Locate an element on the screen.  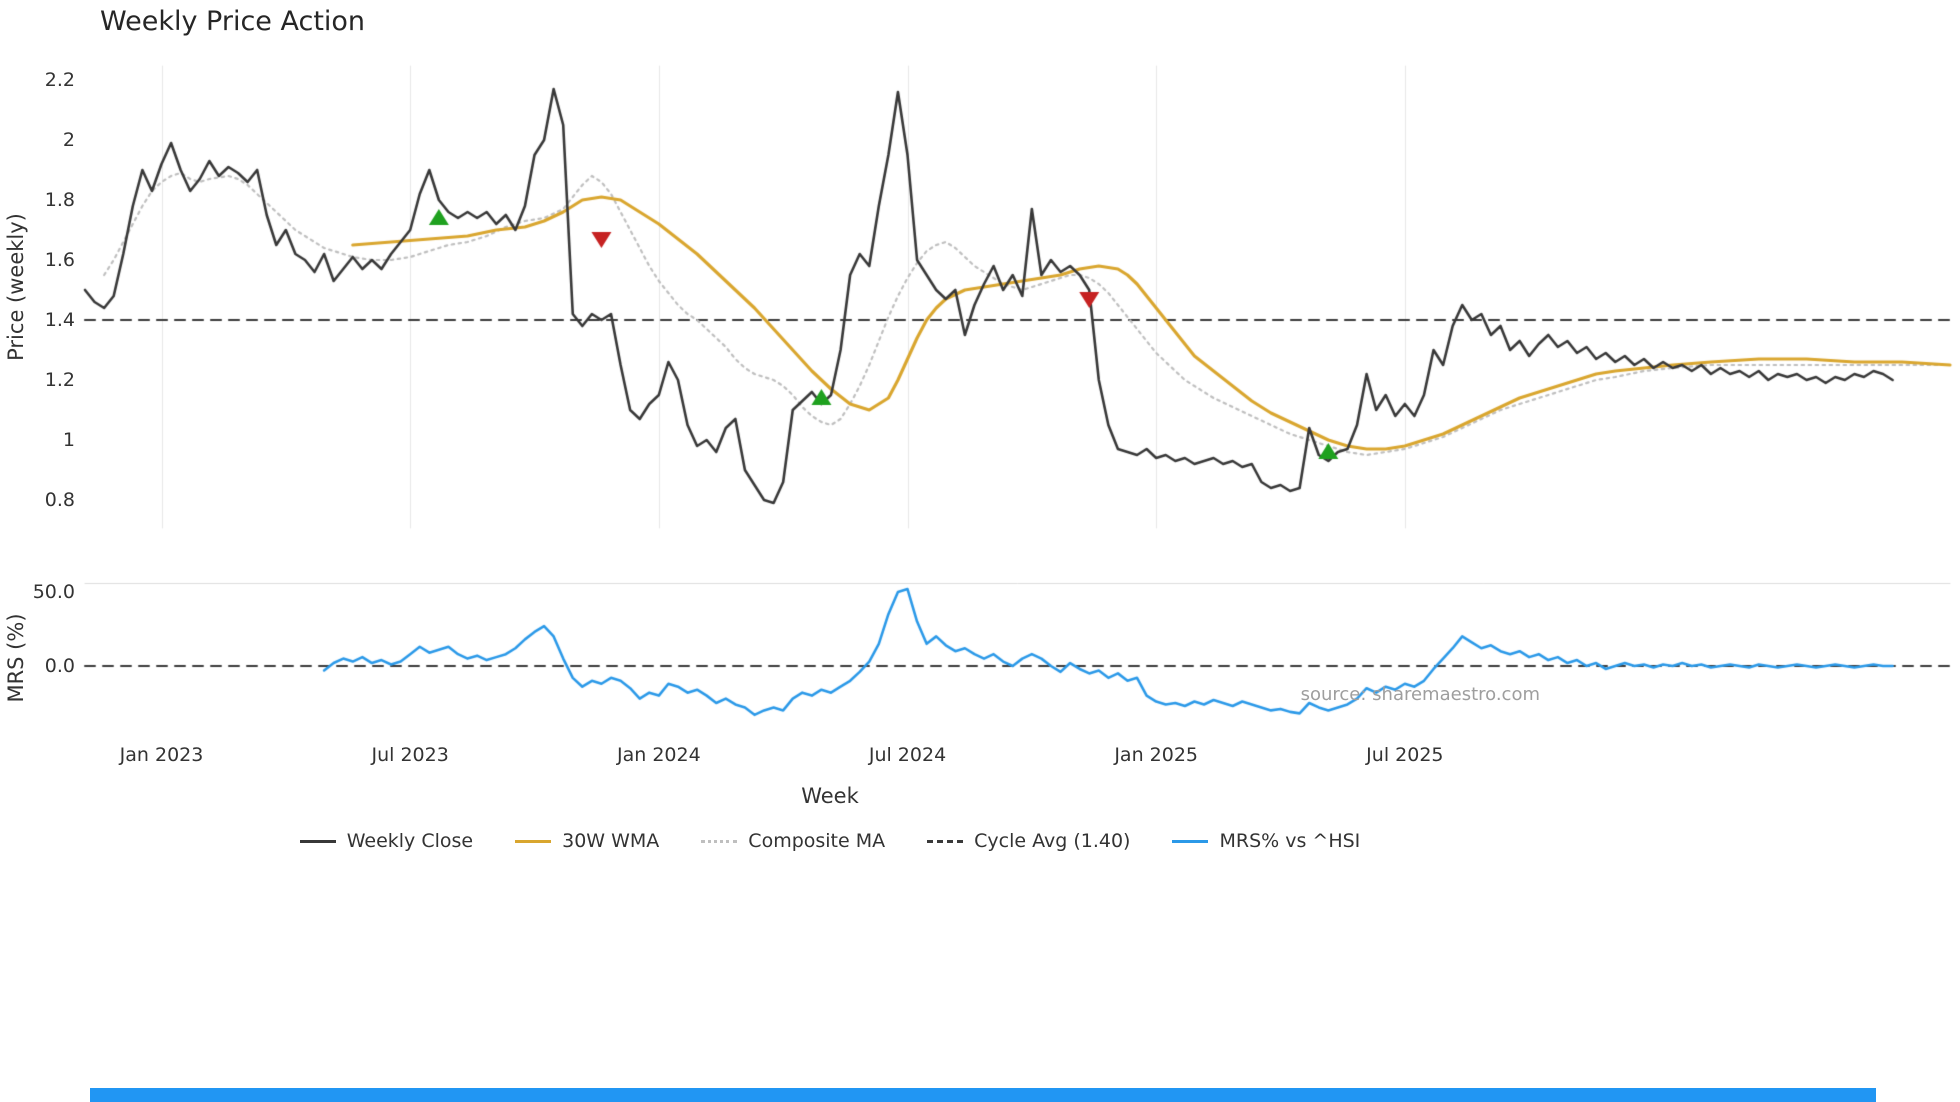
legend-label: MRS% vs ^HSI is located at coordinates (1290, 841).